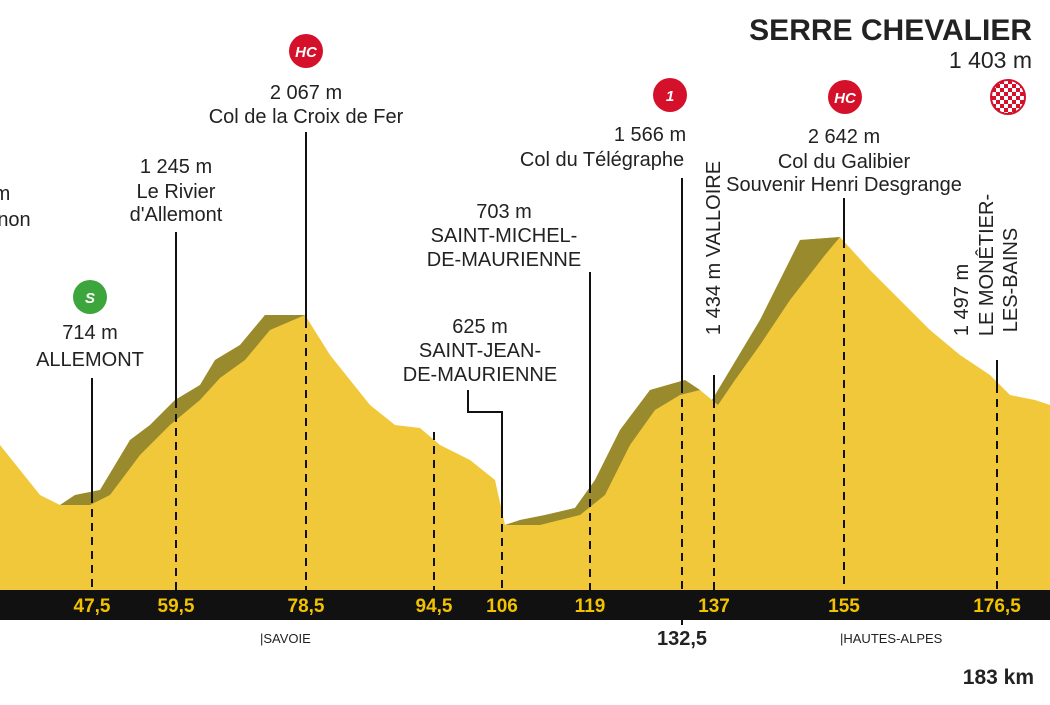  Describe the element at coordinates (92, 606) in the screenshot. I see `km: 47,5` at that location.